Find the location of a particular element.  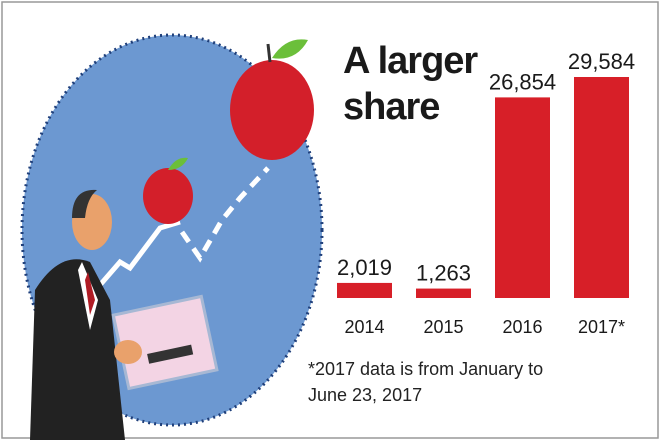

value-label: 26,854 is located at coordinates (522, 81).